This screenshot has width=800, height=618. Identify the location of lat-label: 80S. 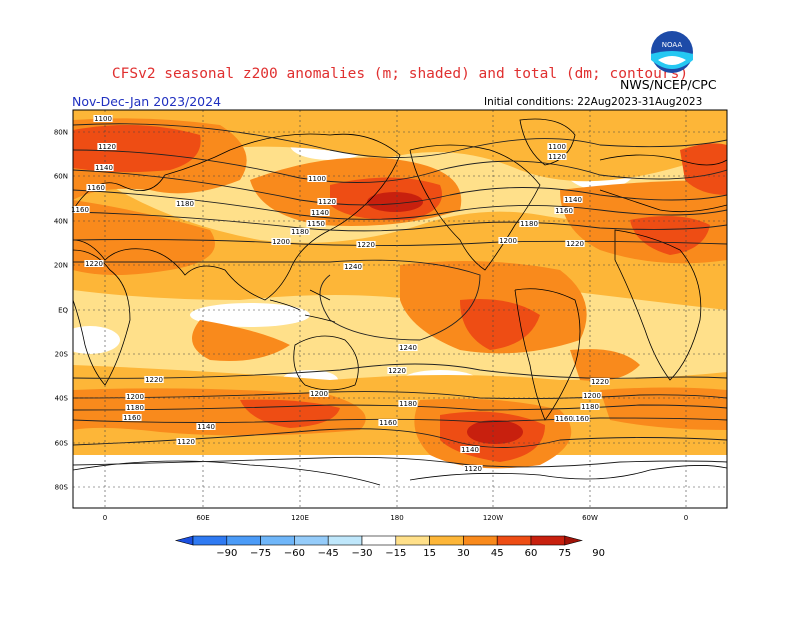
(62, 488).